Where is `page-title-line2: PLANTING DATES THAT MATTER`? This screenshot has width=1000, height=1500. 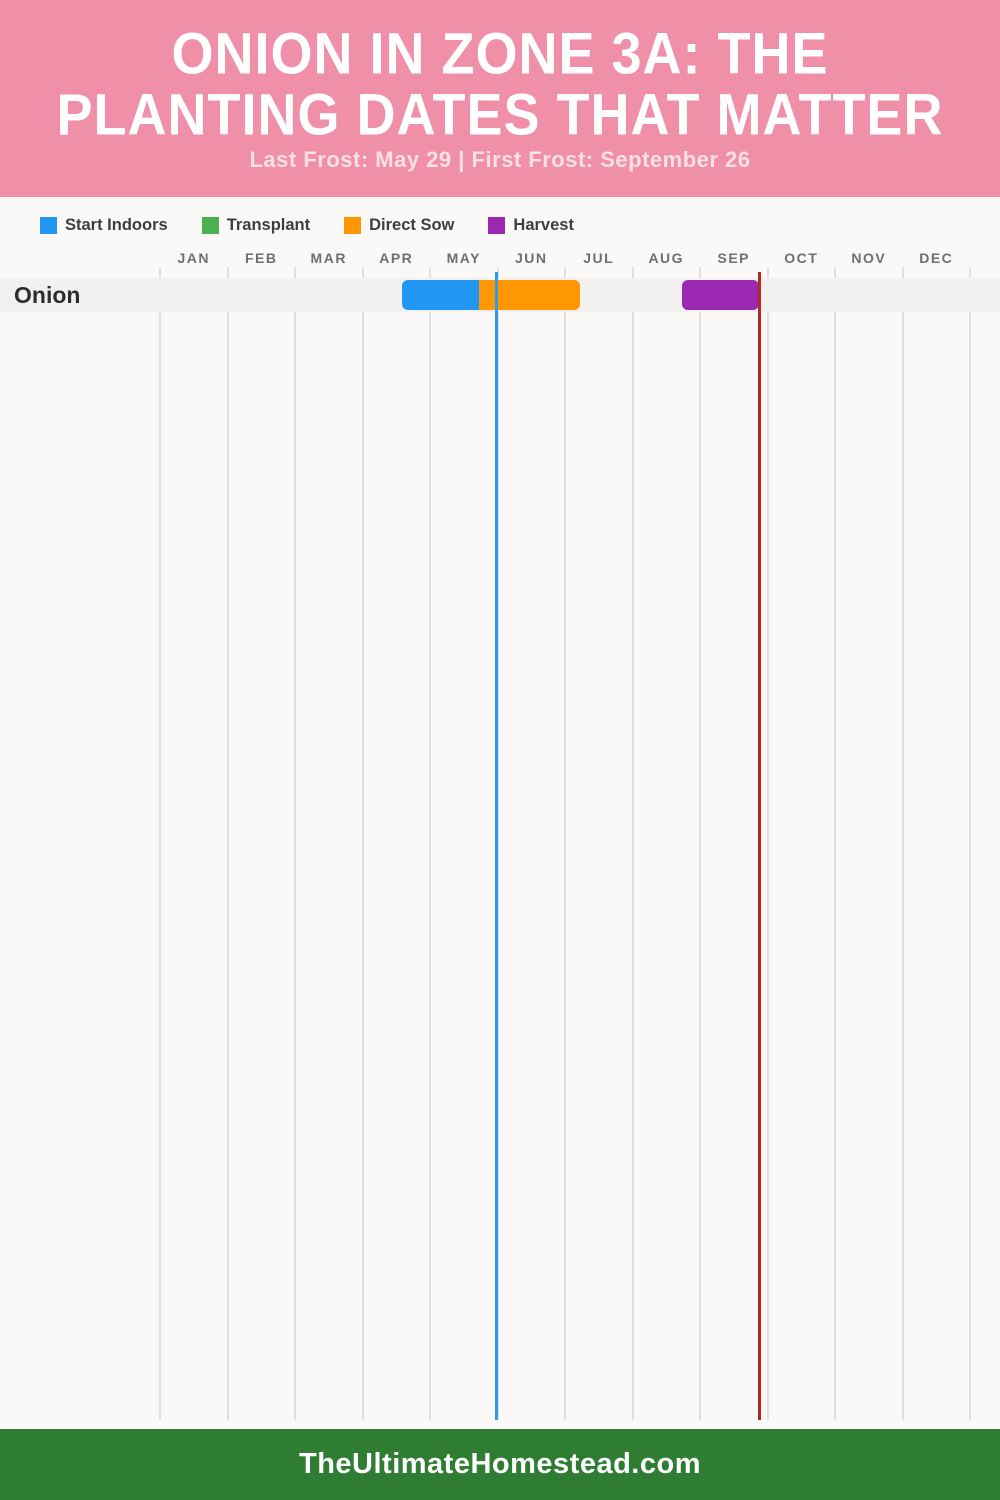 page-title-line2: PLANTING DATES THAT MATTER is located at coordinates (500, 114).